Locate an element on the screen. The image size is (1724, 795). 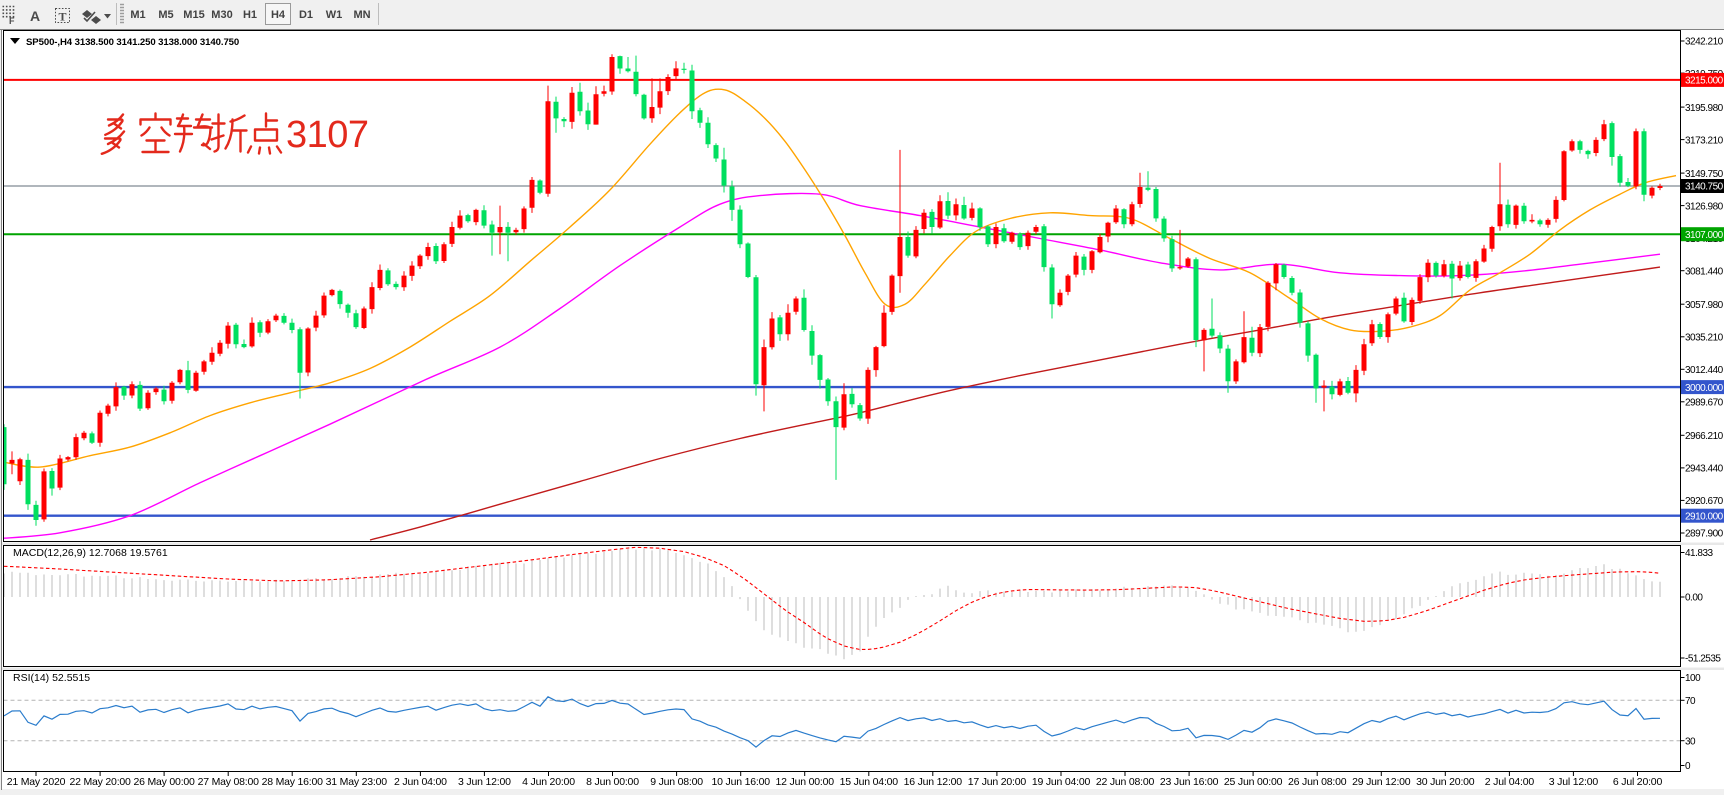
svg-text: 22 May 20:00 is located at coordinates (100, 782).